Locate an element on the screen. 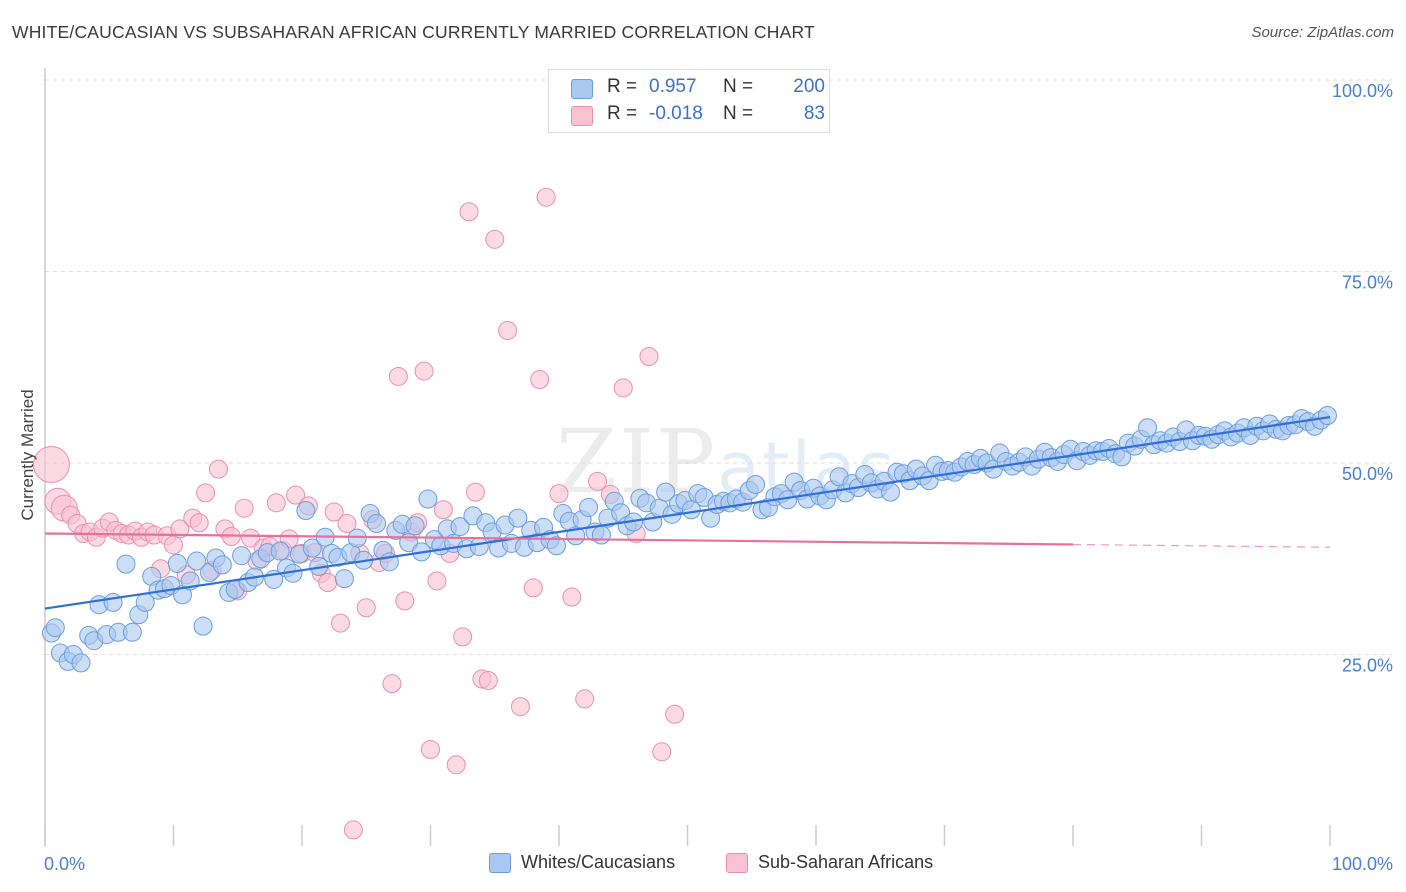 This screenshot has height=892, width=1406. source-label: Source: ZipAtlas.com is located at coordinates (1322, 32).